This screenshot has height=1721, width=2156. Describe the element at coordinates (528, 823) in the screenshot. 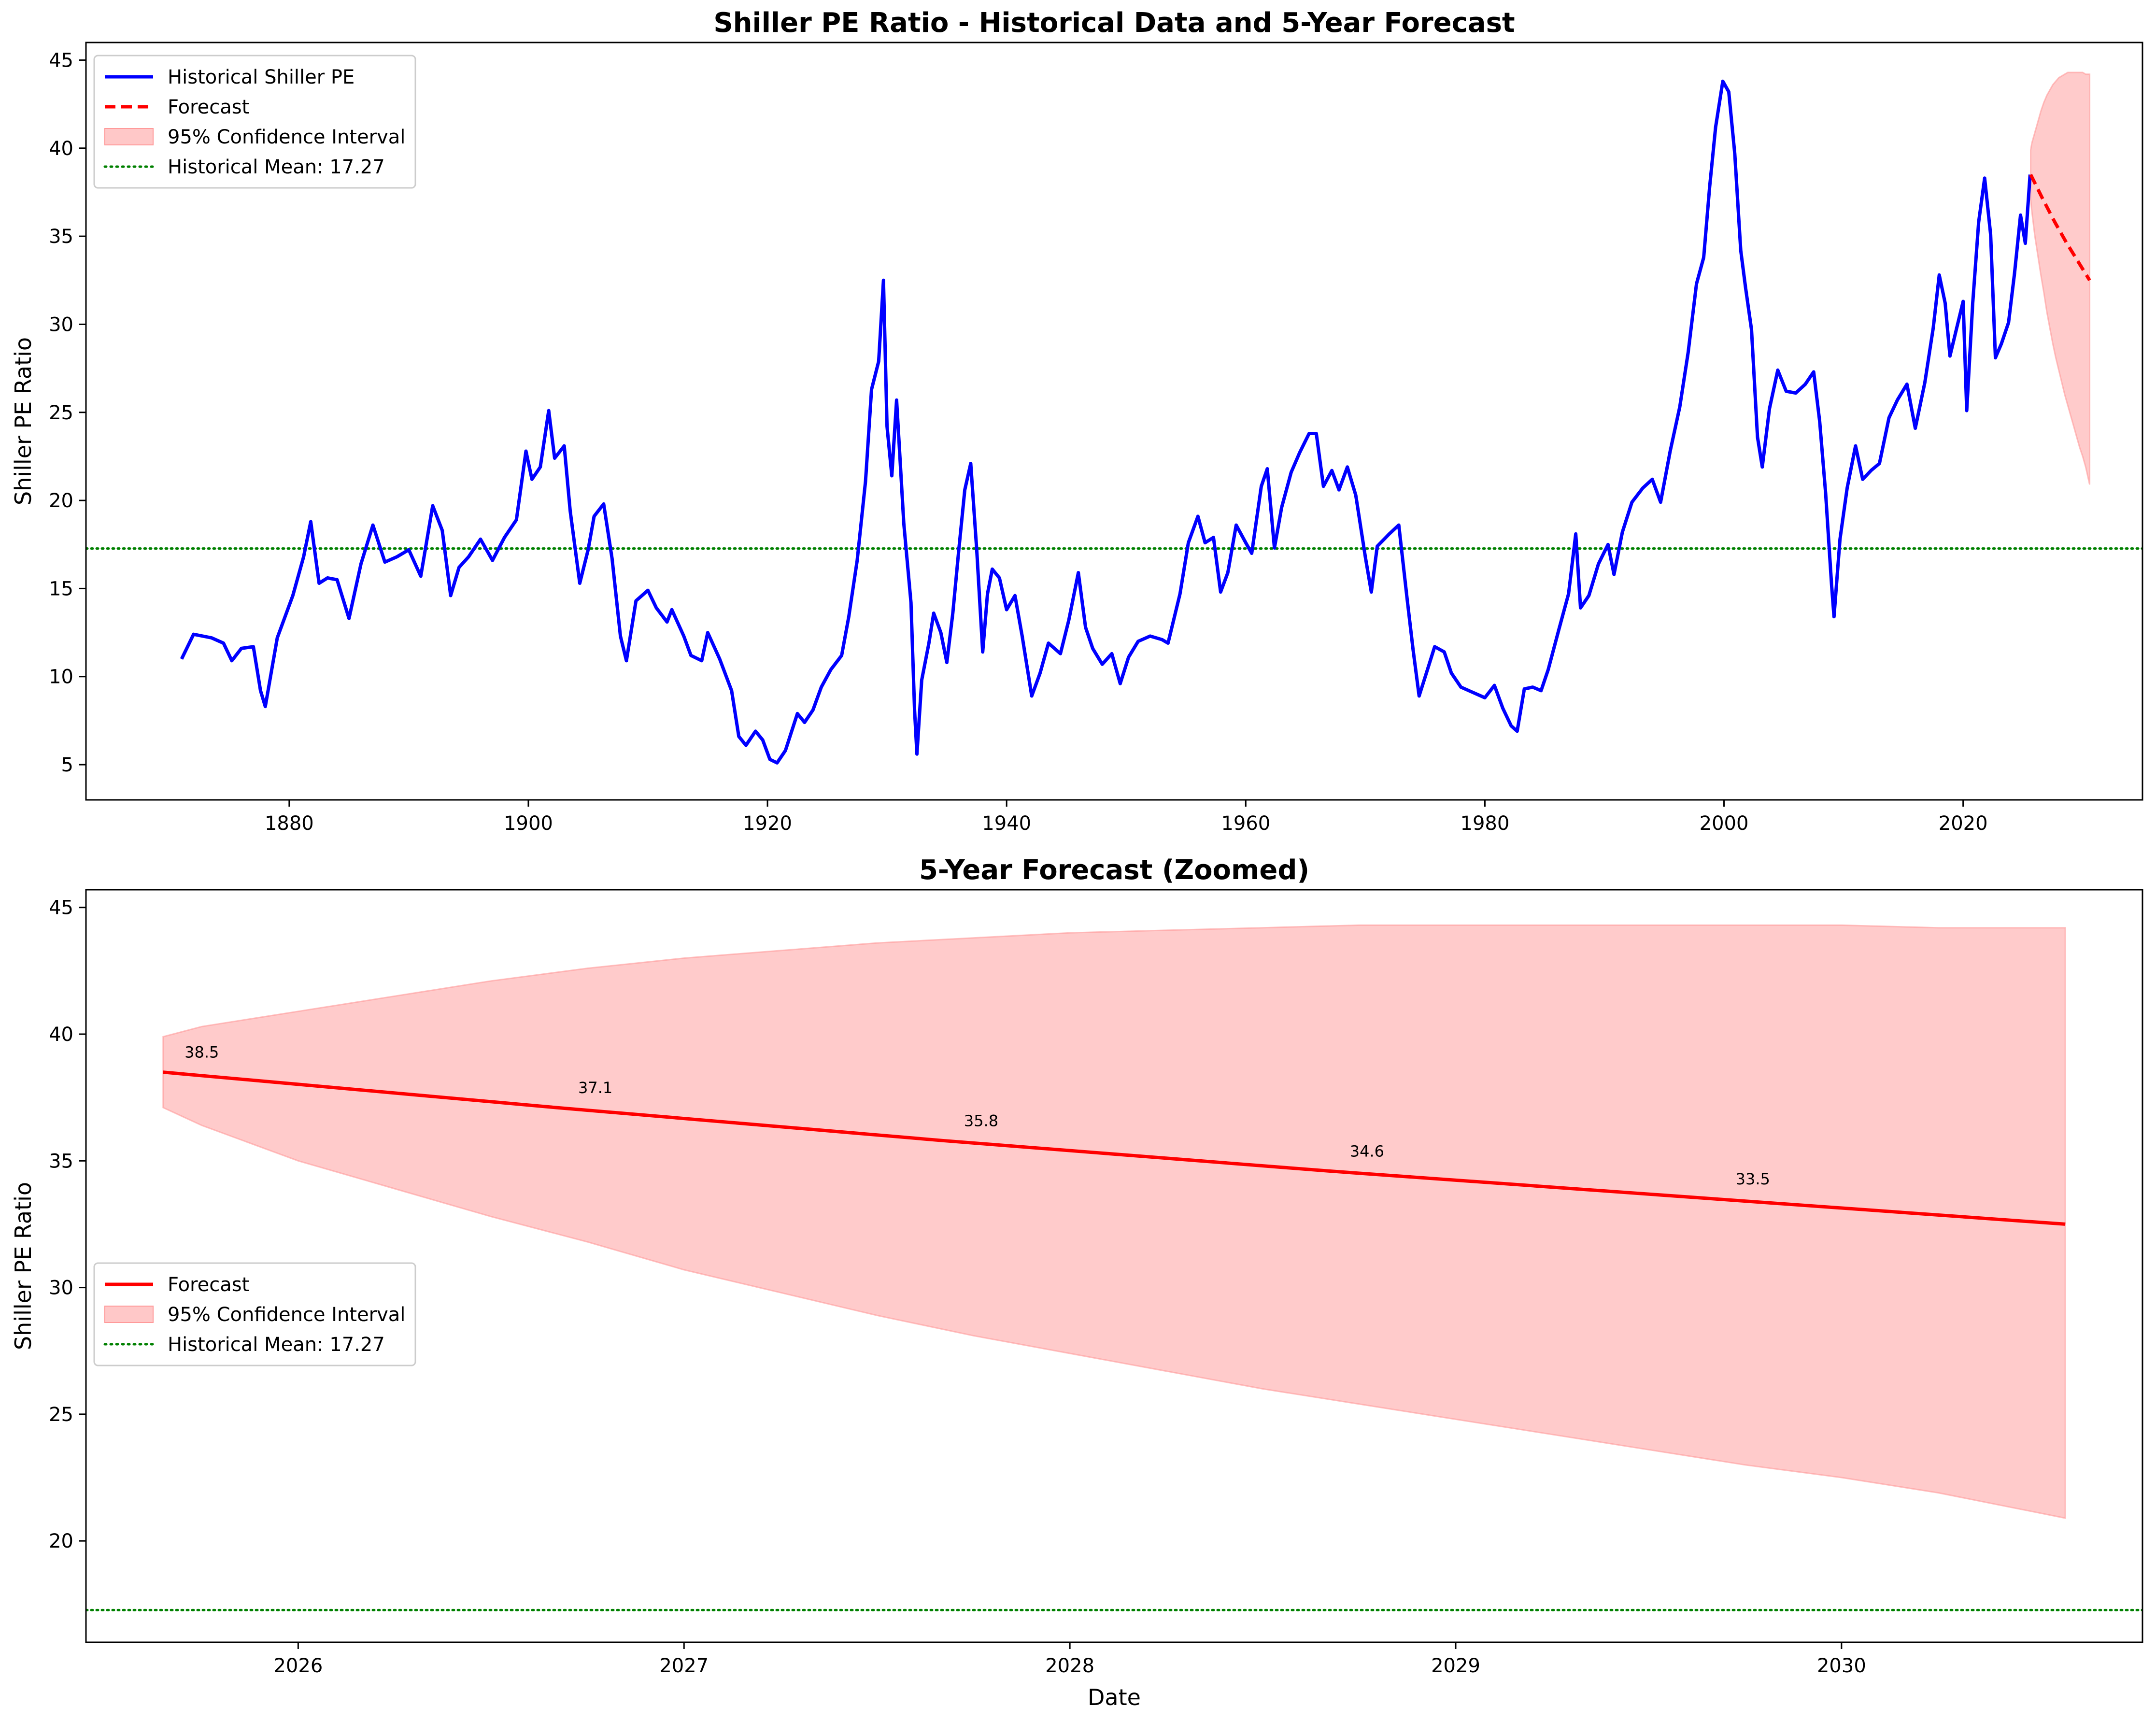

I see `x-tick-label: 1900` at that location.